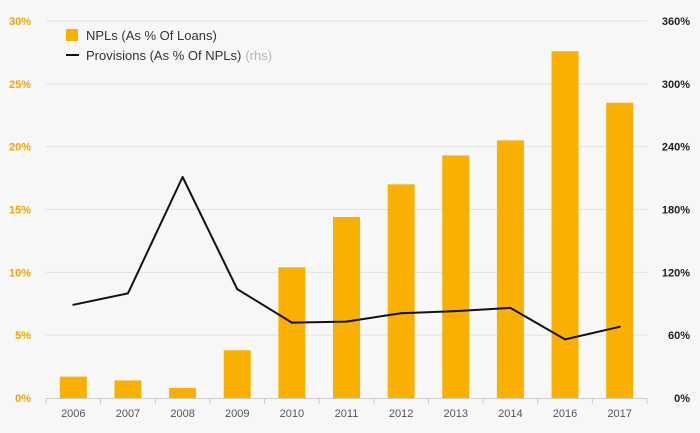 Image resolution: width=700 pixels, height=433 pixels. Describe the element at coordinates (128, 414) in the screenshot. I see `x-tick-label: 2007` at that location.